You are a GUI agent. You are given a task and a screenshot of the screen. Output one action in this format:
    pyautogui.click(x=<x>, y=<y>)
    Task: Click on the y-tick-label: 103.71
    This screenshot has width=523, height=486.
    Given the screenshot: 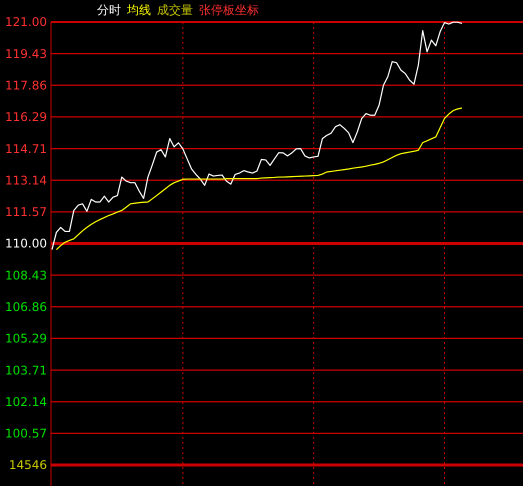 What is the action you would take?
    pyautogui.click(x=26, y=370)
    